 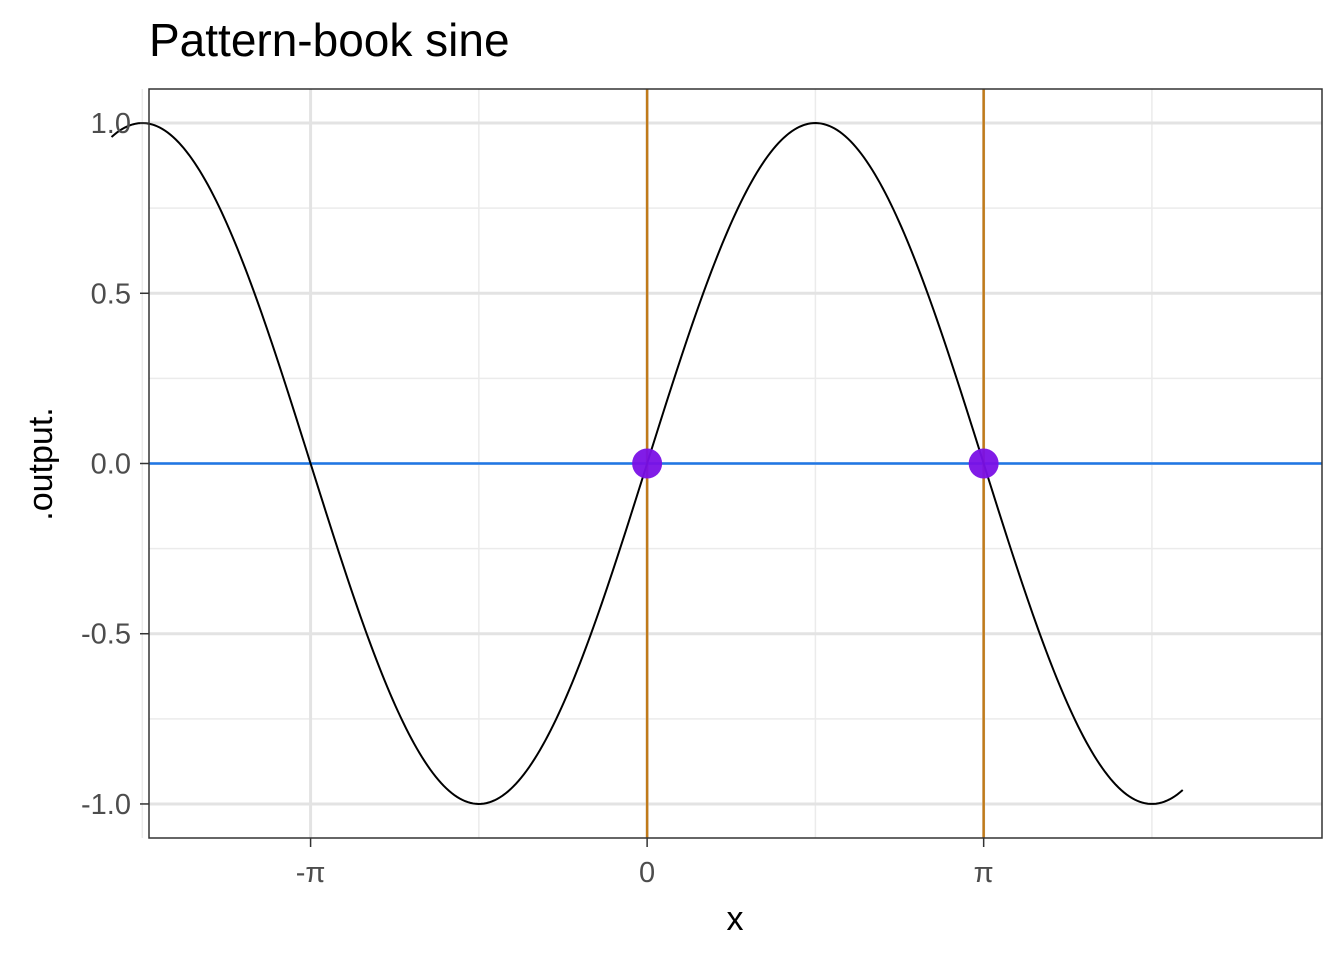 What do you see at coordinates (106, 805) in the screenshot?
I see `y-tick-label: -1.0` at bounding box center [106, 805].